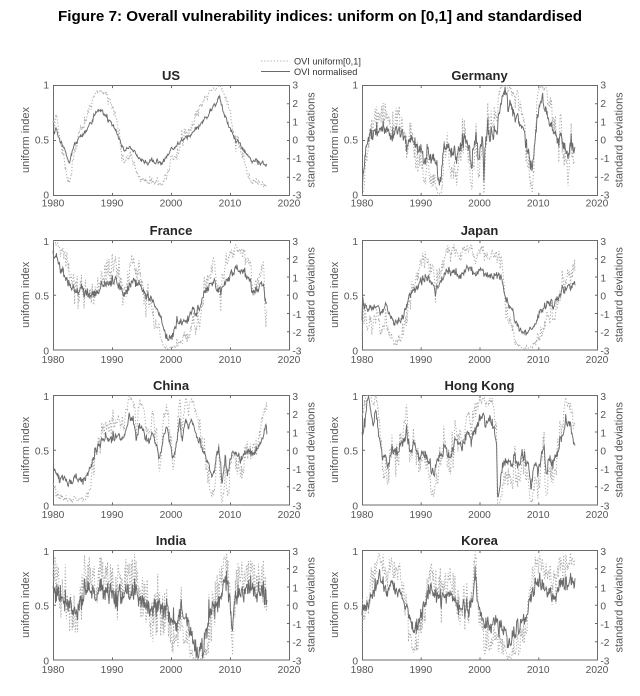 The width and height of the screenshot is (640, 696). What do you see at coordinates (171, 385) in the screenshot?
I see `svg-text: China` at bounding box center [171, 385].